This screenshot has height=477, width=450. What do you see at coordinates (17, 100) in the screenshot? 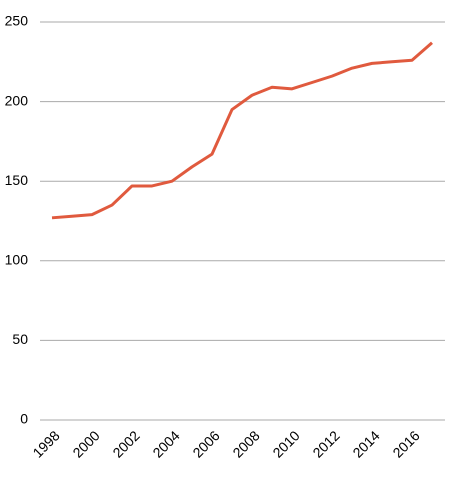
I see `y-tick-label: 200` at bounding box center [17, 100].